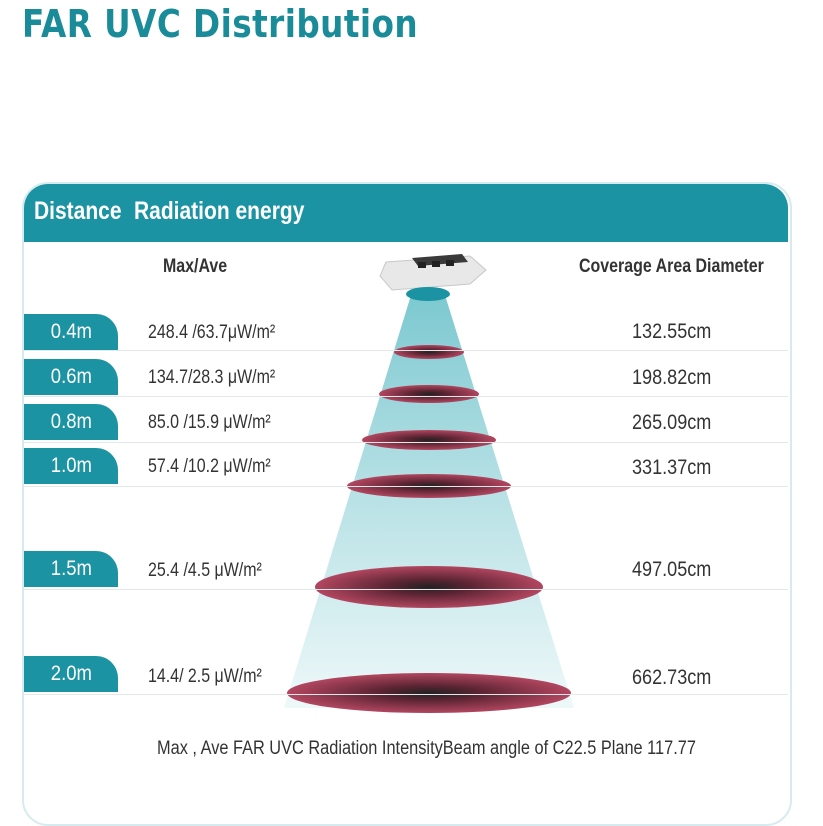 The width and height of the screenshot is (823, 826). I want to click on coverage-diameter-value: 331.37cm, so click(672, 467).